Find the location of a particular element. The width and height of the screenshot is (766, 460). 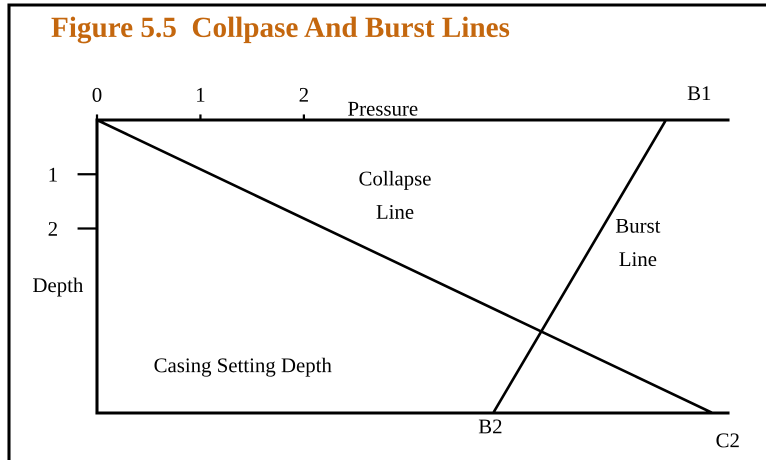

series-label: Burst Line is located at coordinates (638, 242).